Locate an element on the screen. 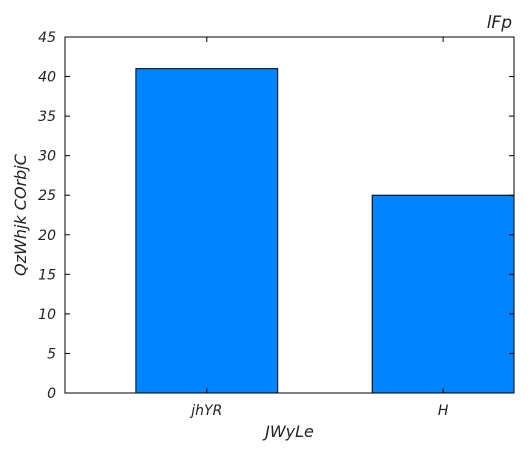  y-tick-label: 35 is located at coordinates (47, 117).